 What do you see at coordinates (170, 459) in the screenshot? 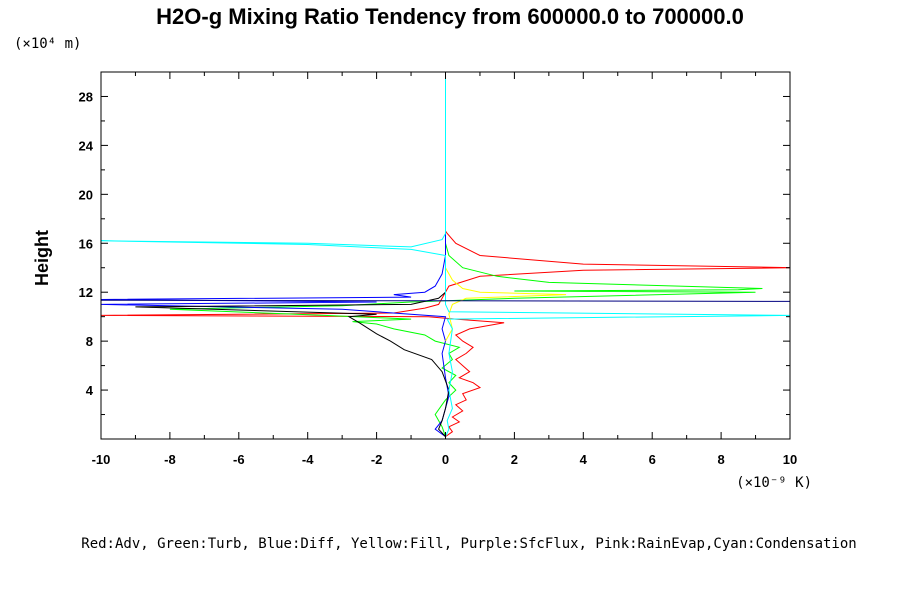
I see `x-tick-label: -8` at bounding box center [170, 459].